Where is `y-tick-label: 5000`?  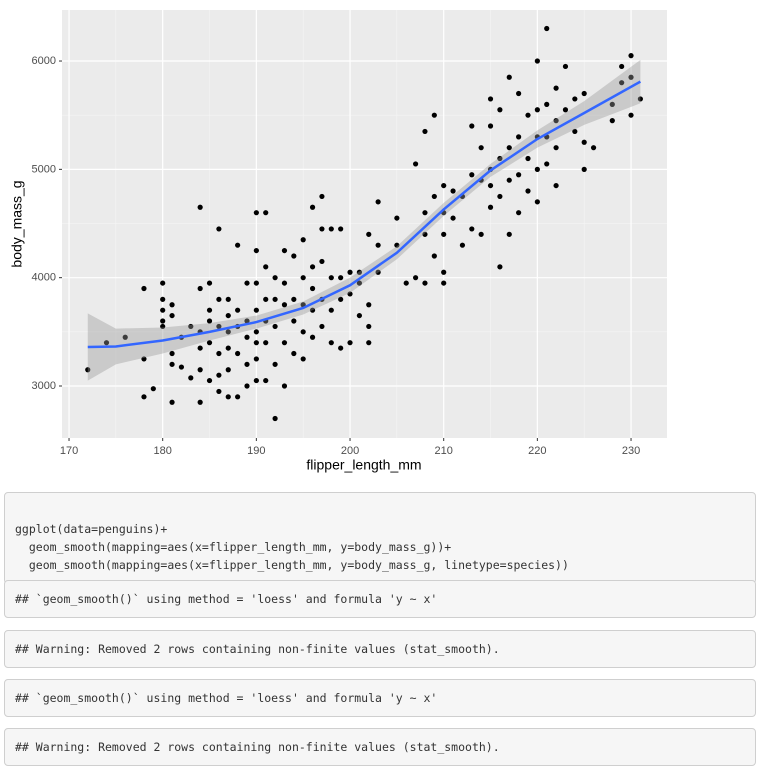
y-tick-label: 5000 is located at coordinates (44, 169).